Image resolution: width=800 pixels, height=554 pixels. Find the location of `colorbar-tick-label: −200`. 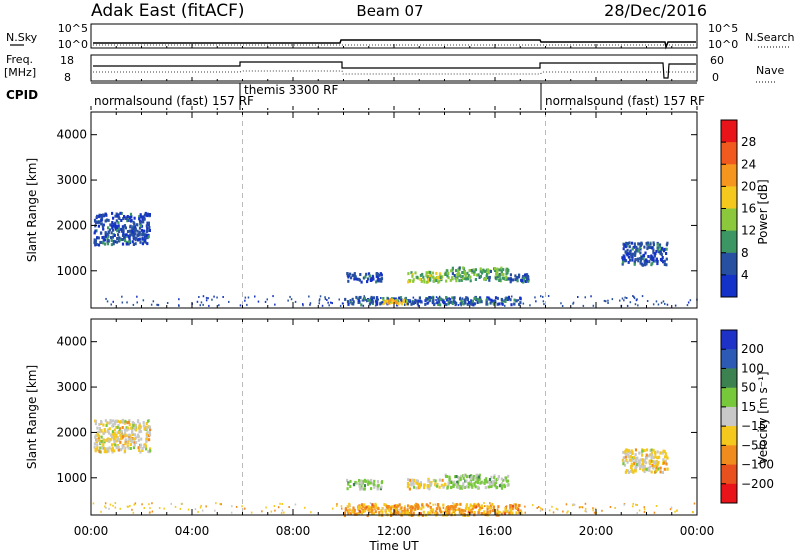

colorbar-tick-label: −200 is located at coordinates (757, 484).